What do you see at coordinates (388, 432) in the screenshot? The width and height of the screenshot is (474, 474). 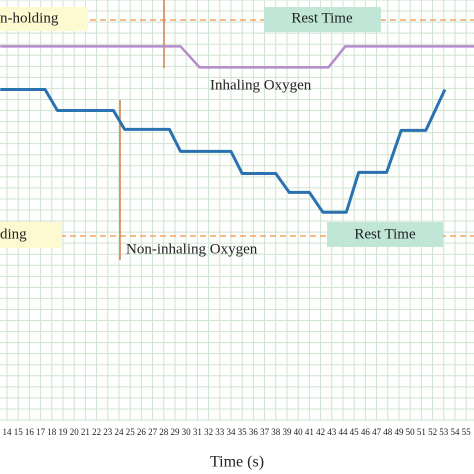 I see `x-tick-label: 48` at bounding box center [388, 432].